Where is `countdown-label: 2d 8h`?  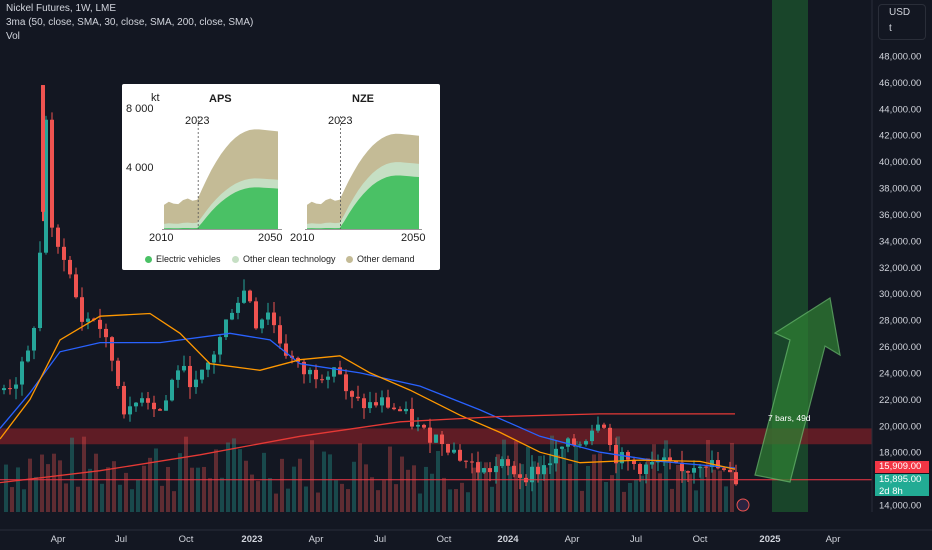
countdown-label: 2d 8h is located at coordinates (891, 491).